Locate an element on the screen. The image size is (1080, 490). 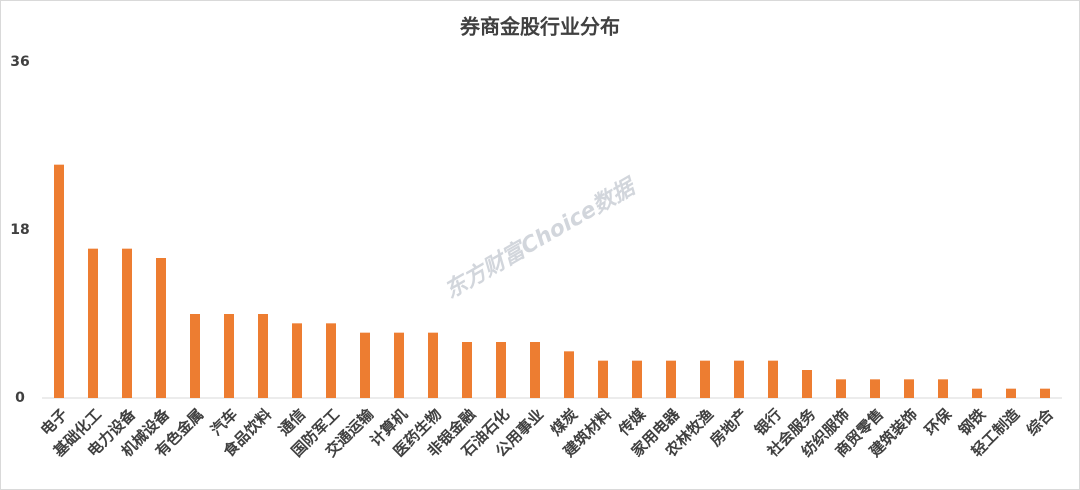
y-tick-label: 0 is located at coordinates (20, 398).